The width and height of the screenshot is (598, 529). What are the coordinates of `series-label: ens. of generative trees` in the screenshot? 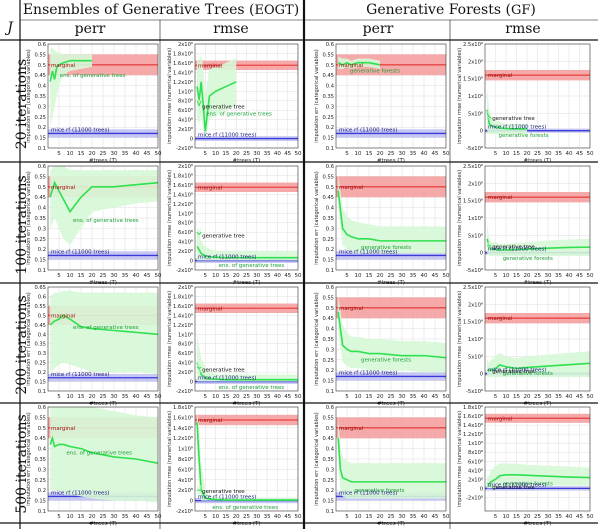 It's located at (99, 453).